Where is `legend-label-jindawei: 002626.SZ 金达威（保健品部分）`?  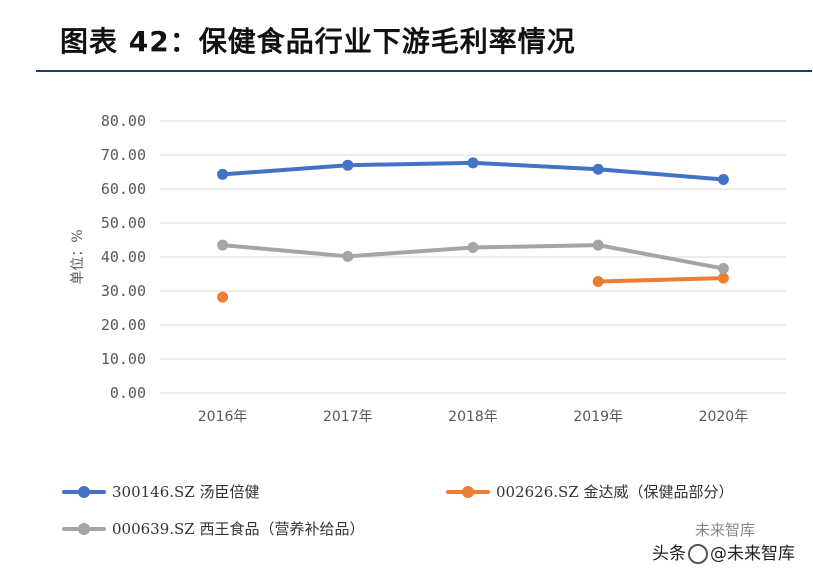
legend-label-jindawei: 002626.SZ 金达威（保健品部分） is located at coordinates (615, 492).